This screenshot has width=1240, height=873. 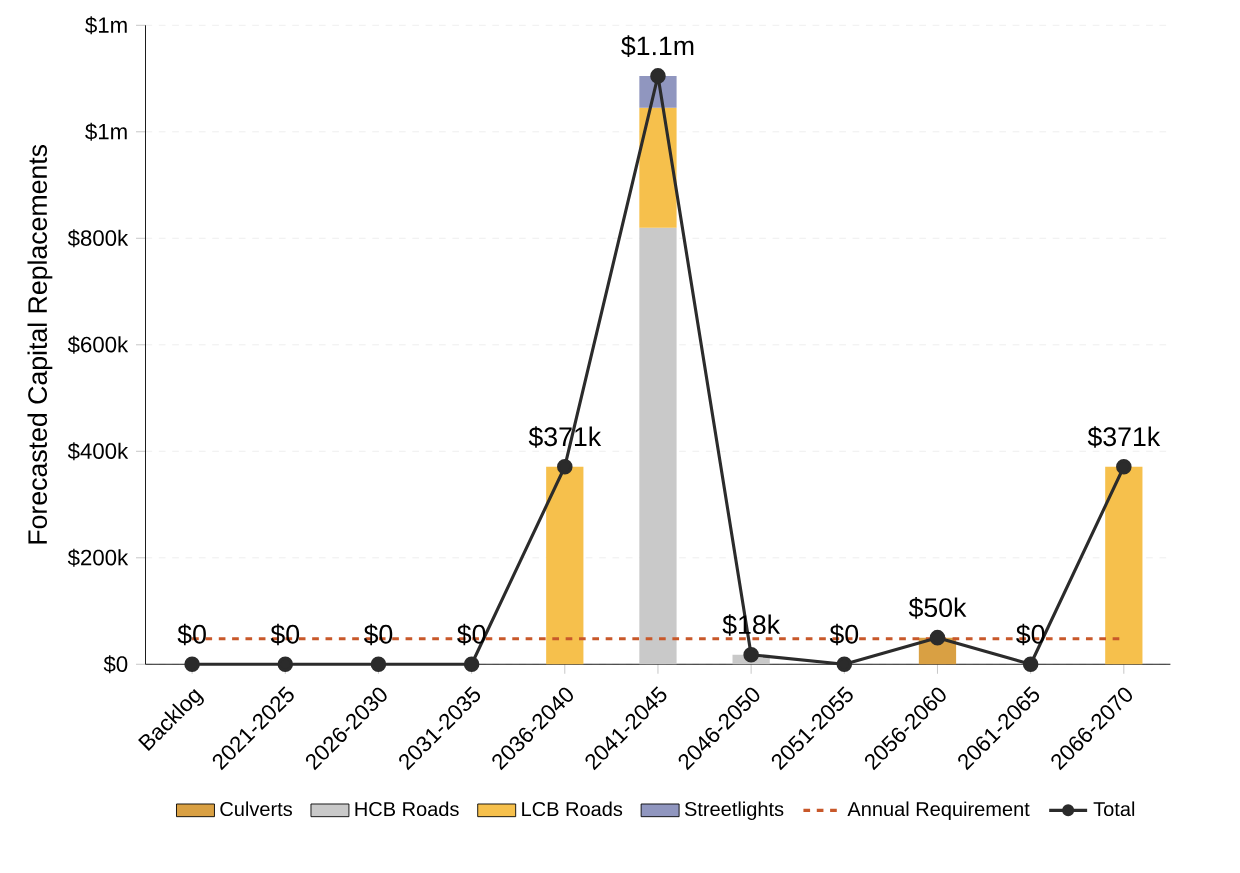 I want to click on legend-label: HCB Roads, so click(x=407, y=809).